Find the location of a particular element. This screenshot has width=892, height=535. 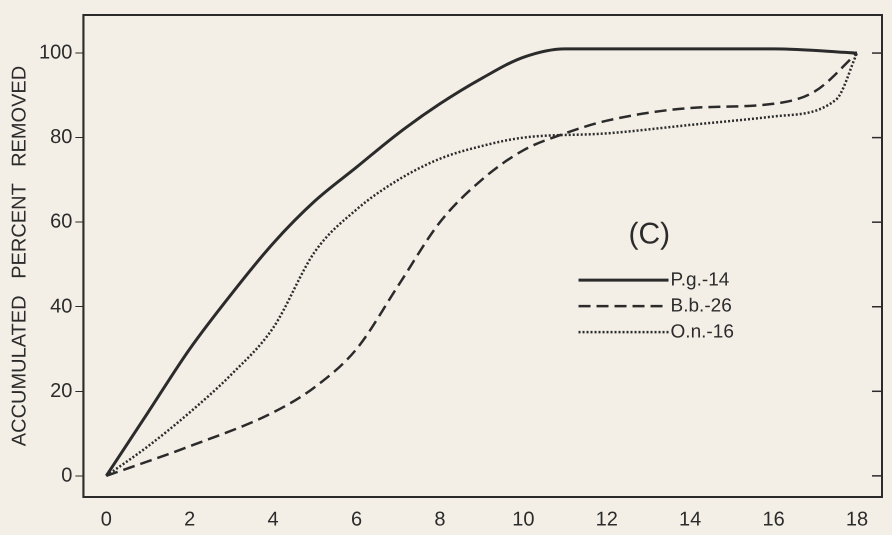

x-tick-label: 16 is located at coordinates (773, 519).